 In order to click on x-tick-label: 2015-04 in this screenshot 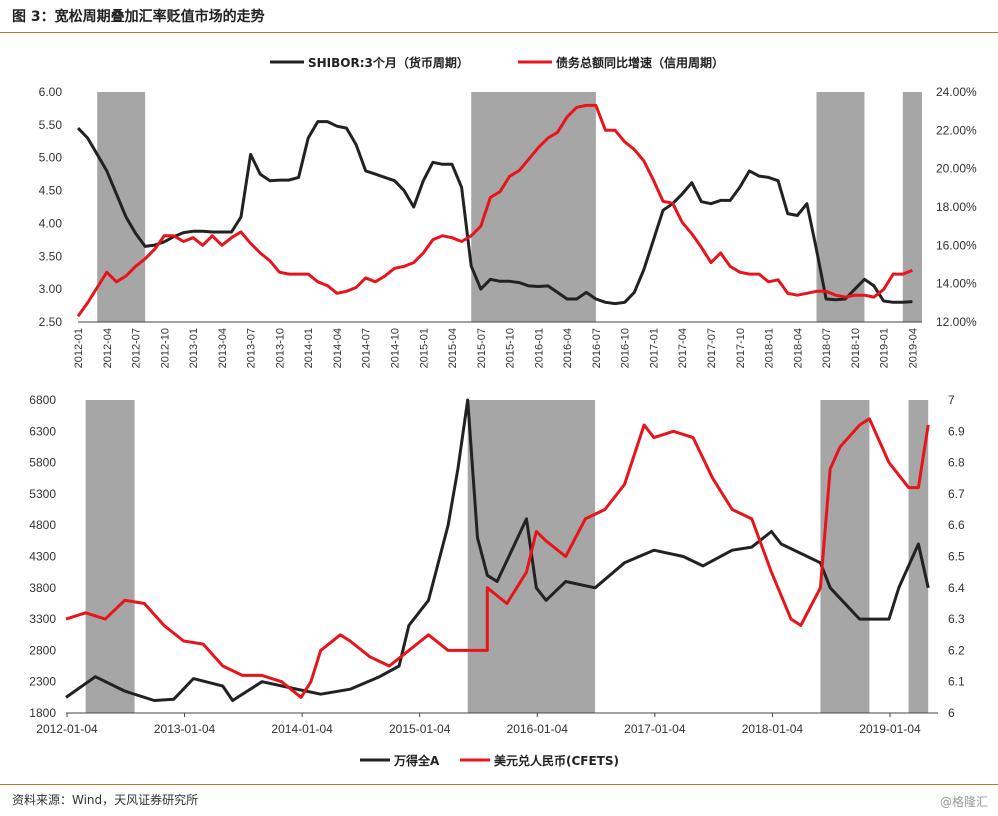, I will do `click(453, 348)`.